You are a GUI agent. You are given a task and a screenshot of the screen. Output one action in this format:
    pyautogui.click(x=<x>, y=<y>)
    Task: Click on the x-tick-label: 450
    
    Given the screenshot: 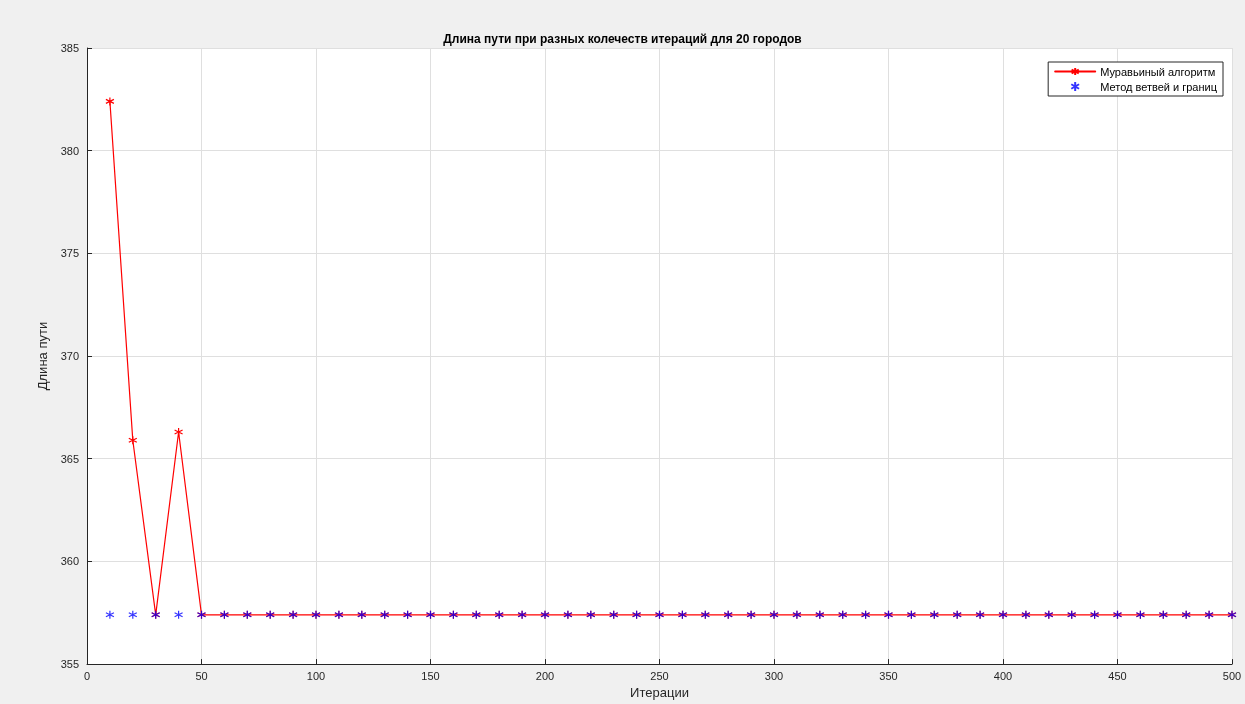 What is the action you would take?
    pyautogui.click(x=1117, y=675)
    